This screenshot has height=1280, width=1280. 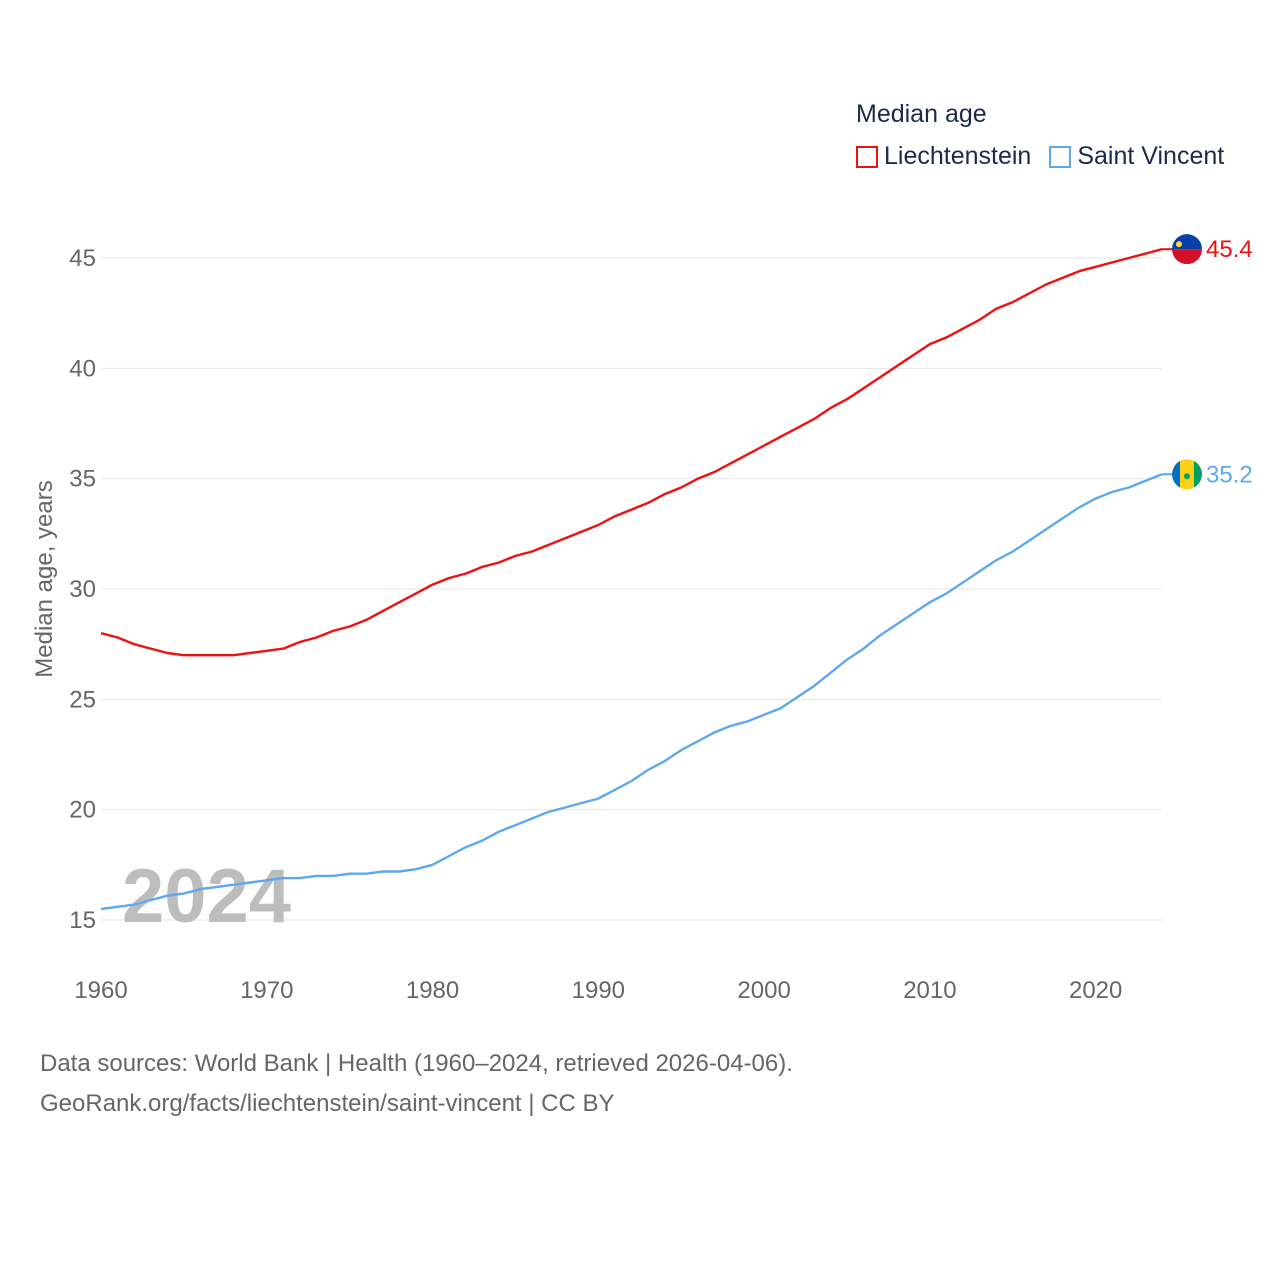 I want to click on year-watermark: 2024, so click(x=206, y=896).